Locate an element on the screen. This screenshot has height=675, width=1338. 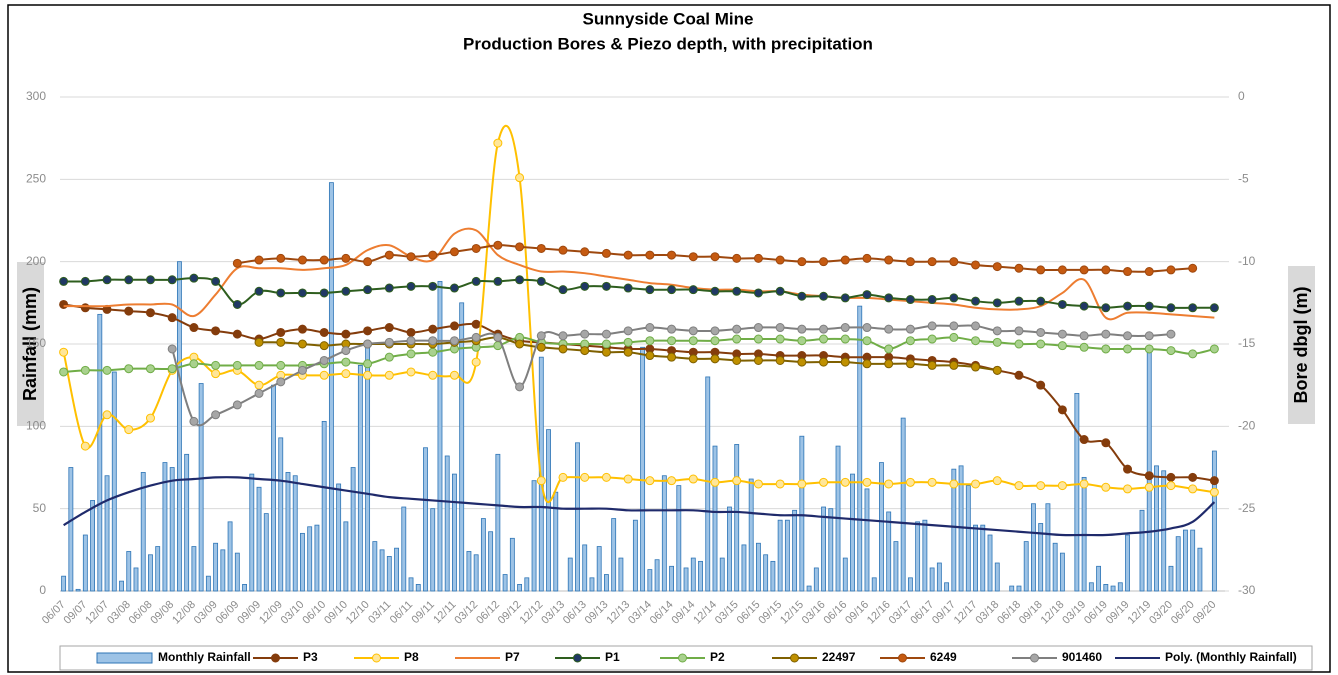
y2-label-box is located at coordinates (1301, 345).